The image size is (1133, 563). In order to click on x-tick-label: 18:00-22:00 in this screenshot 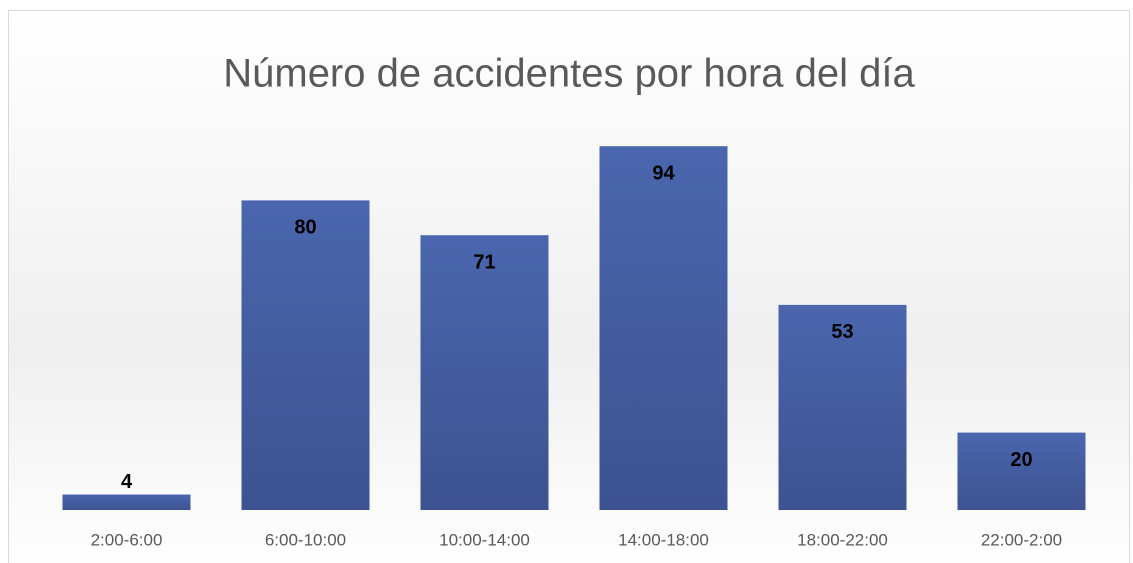, I will do `click(842, 539)`.